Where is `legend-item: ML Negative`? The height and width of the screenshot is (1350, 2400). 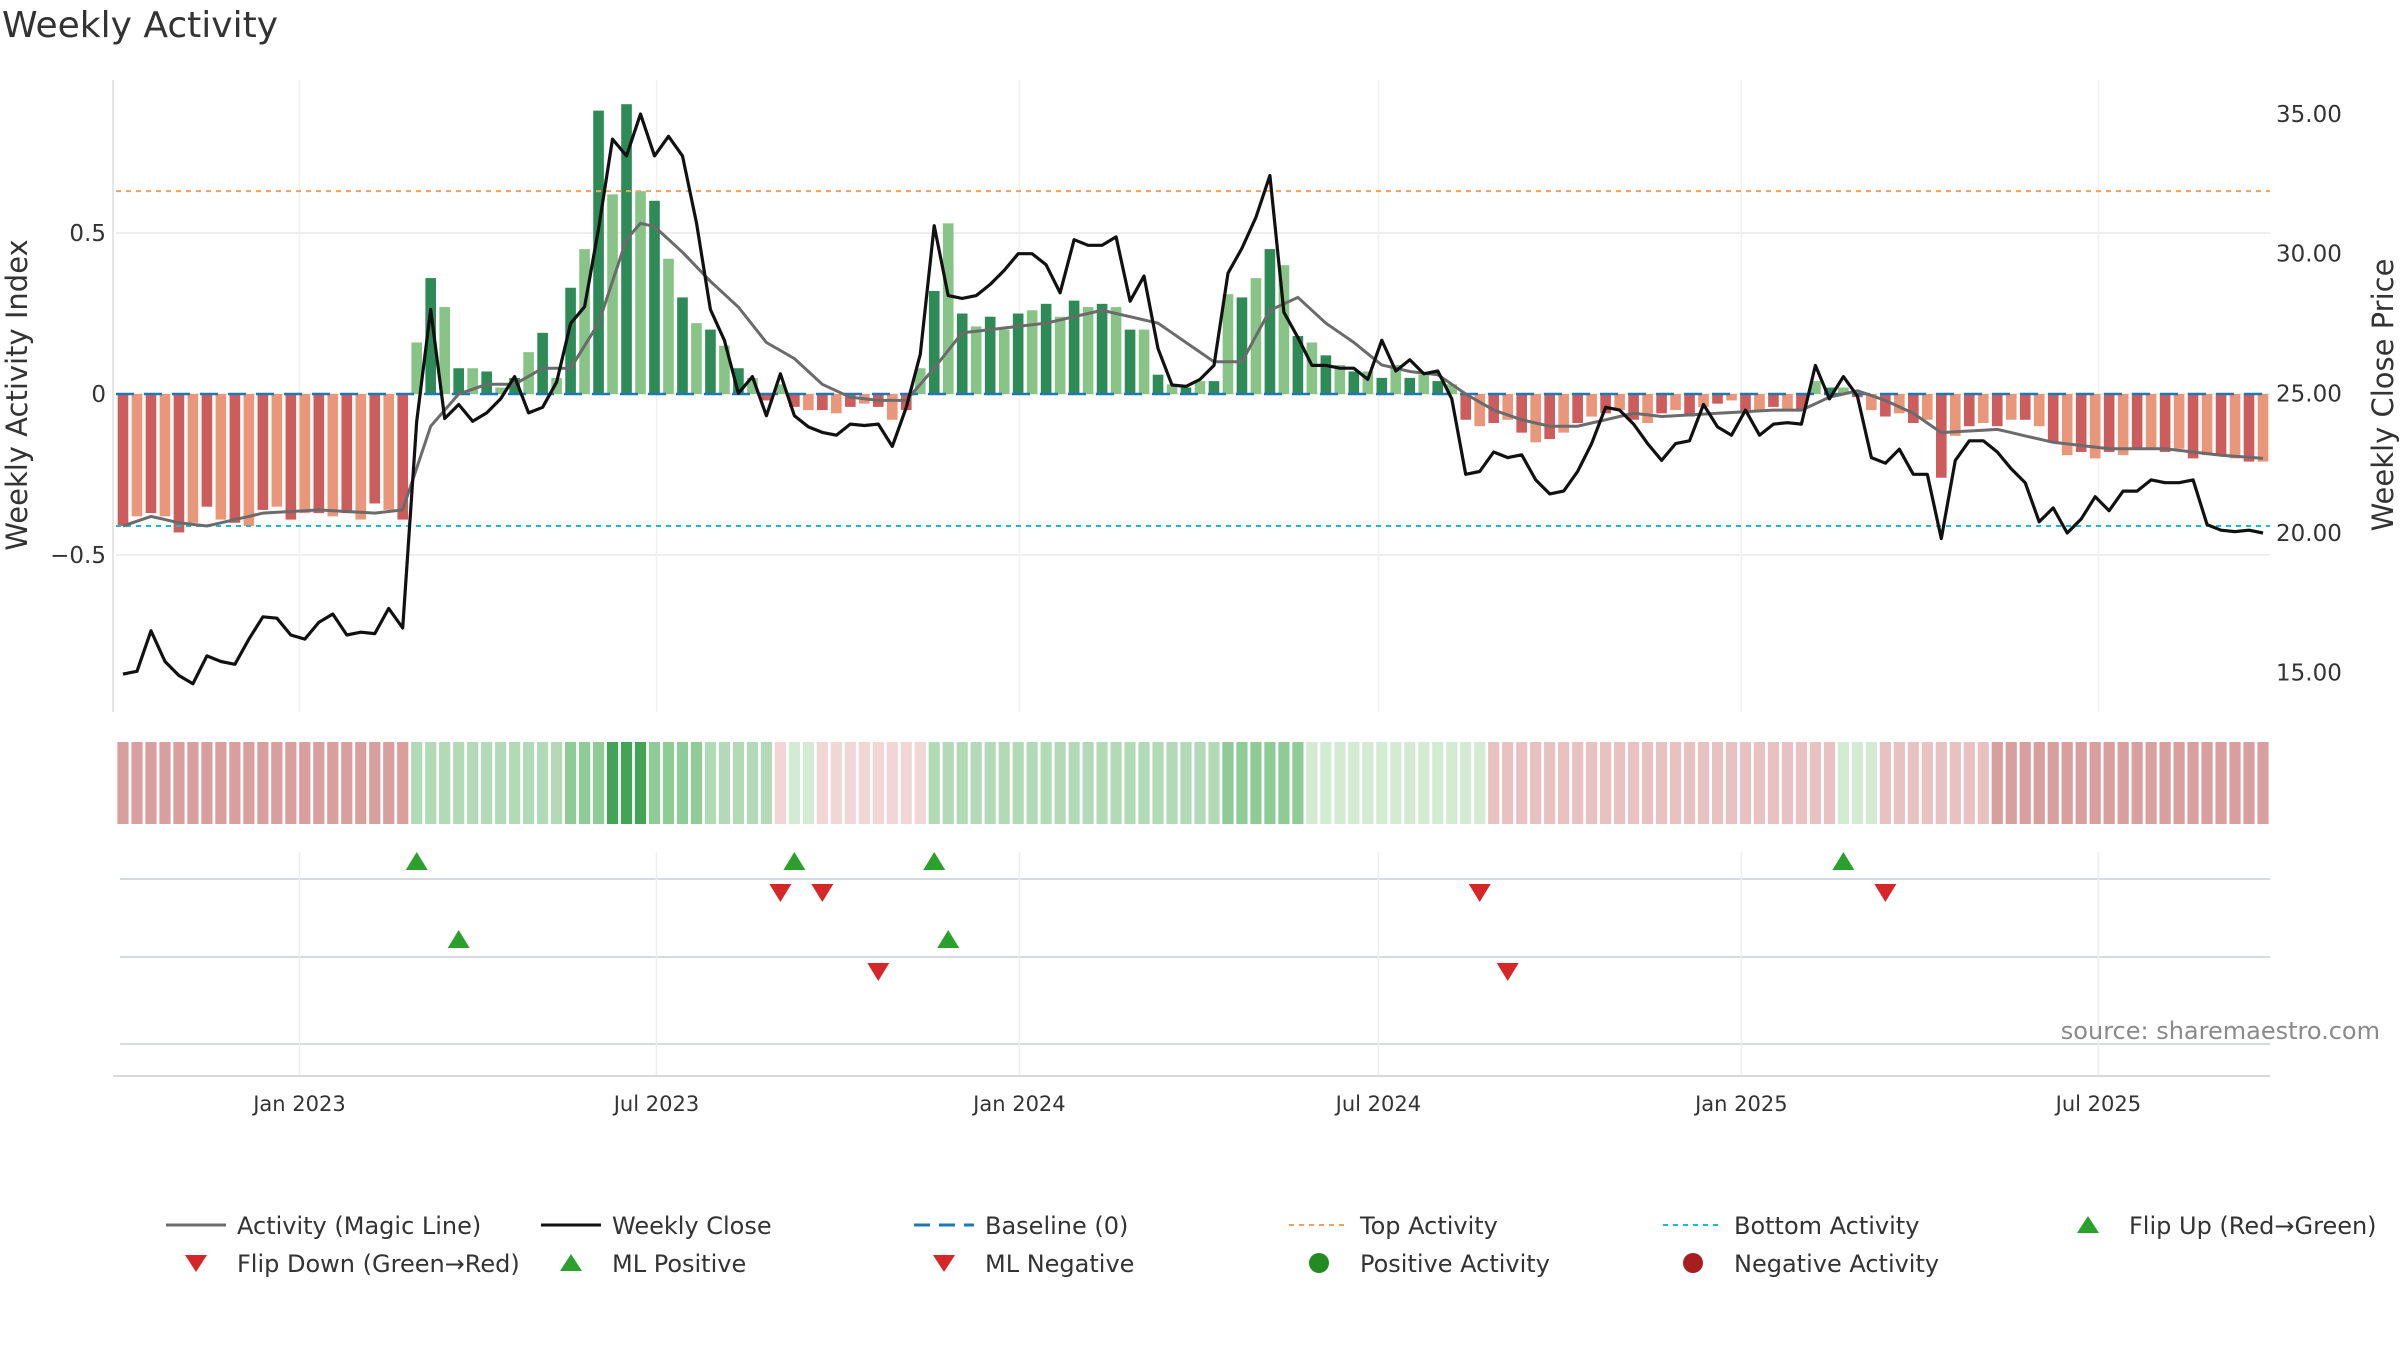 legend-item: ML Negative is located at coordinates (1033, 1264).